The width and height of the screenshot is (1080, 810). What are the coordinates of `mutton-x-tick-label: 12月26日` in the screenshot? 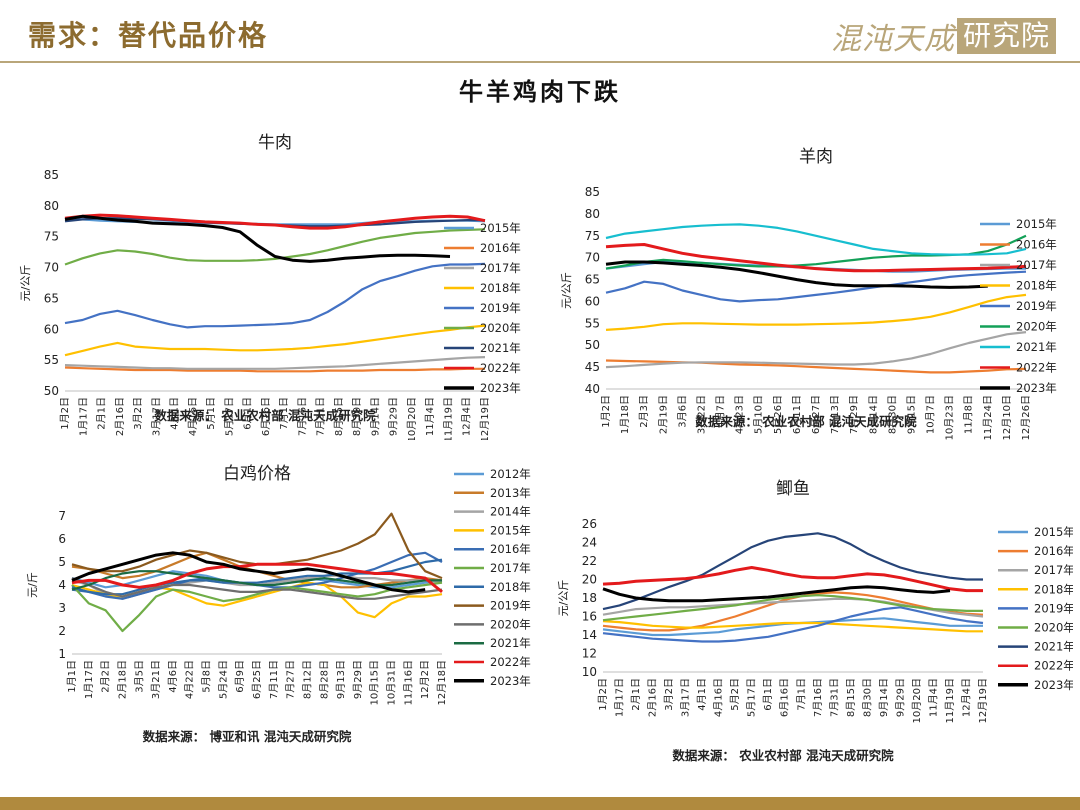 It's located at (1026, 417).